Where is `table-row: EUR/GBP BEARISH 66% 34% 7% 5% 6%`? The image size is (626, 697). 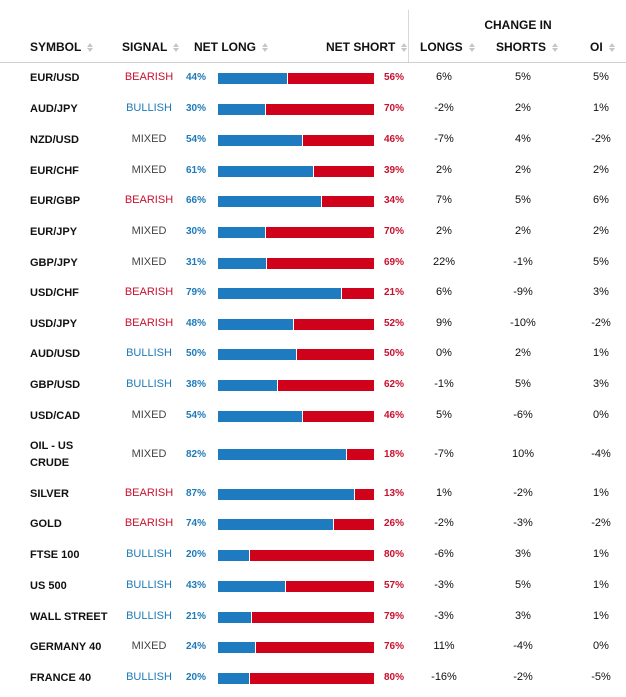
table-row: EUR/GBP BEARISH 66% 34% 7% 5% 6% is located at coordinates (313, 201).